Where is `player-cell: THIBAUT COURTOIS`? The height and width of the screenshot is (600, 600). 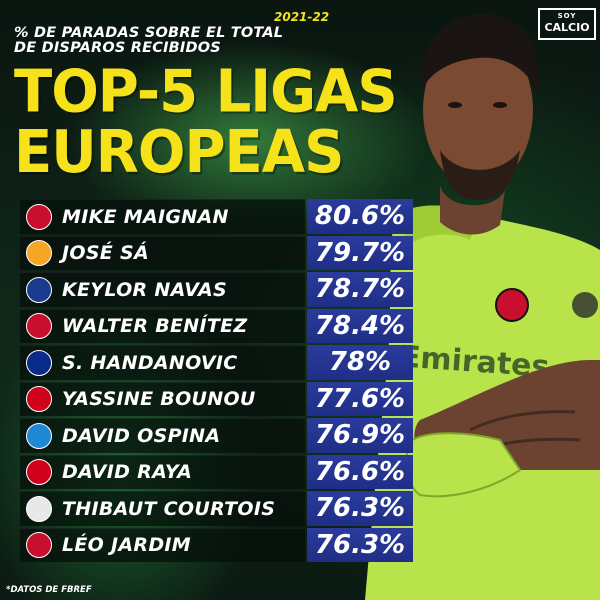 player-cell: THIBAUT COURTOIS is located at coordinates (162, 508).